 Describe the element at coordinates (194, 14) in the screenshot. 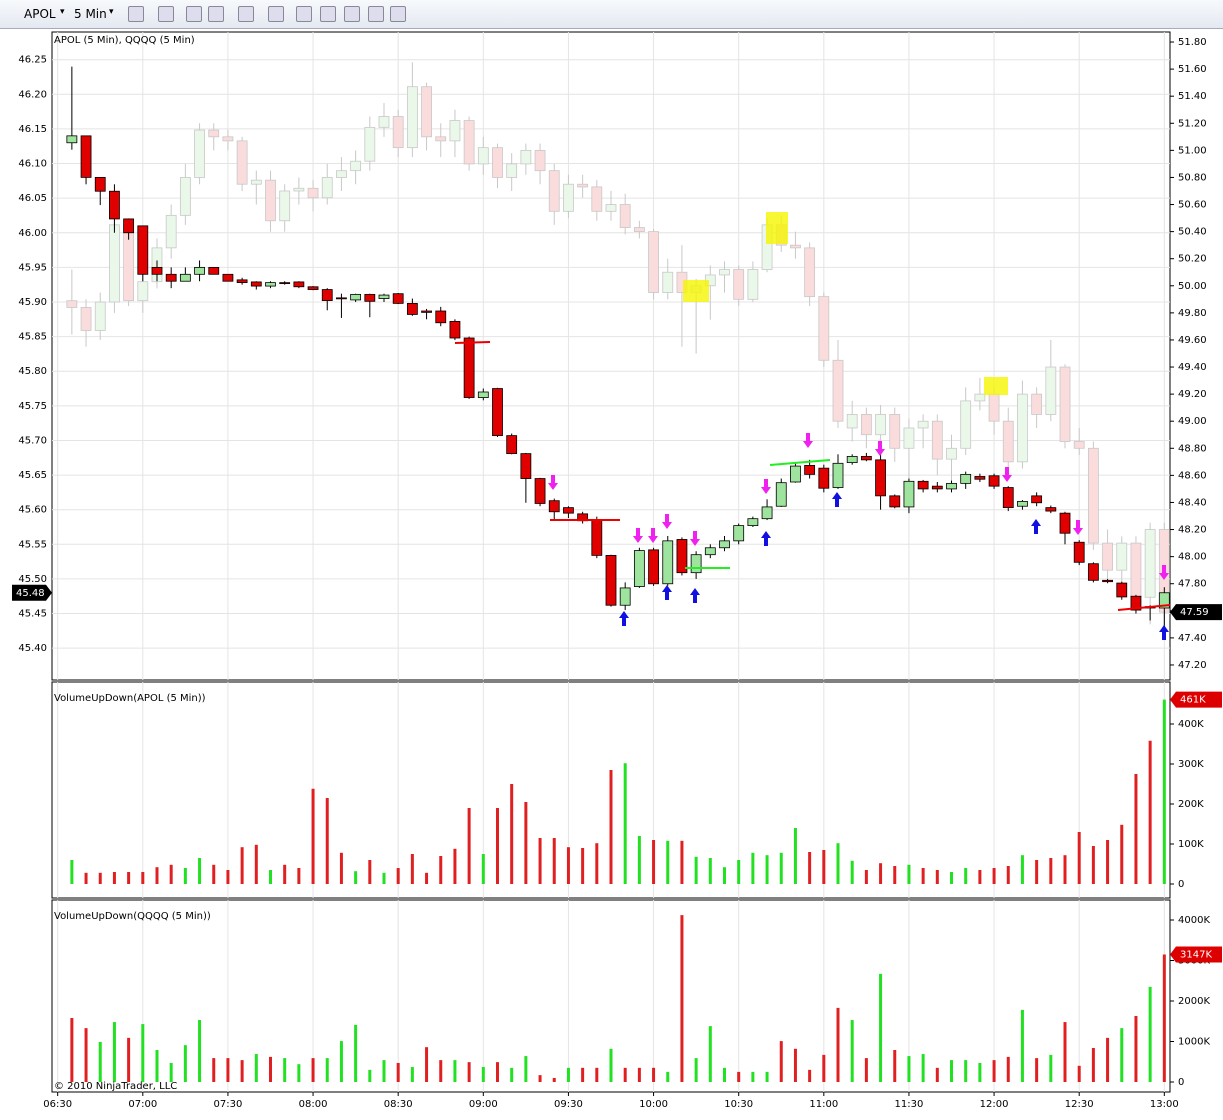

I see `zoom-in-button` at that location.